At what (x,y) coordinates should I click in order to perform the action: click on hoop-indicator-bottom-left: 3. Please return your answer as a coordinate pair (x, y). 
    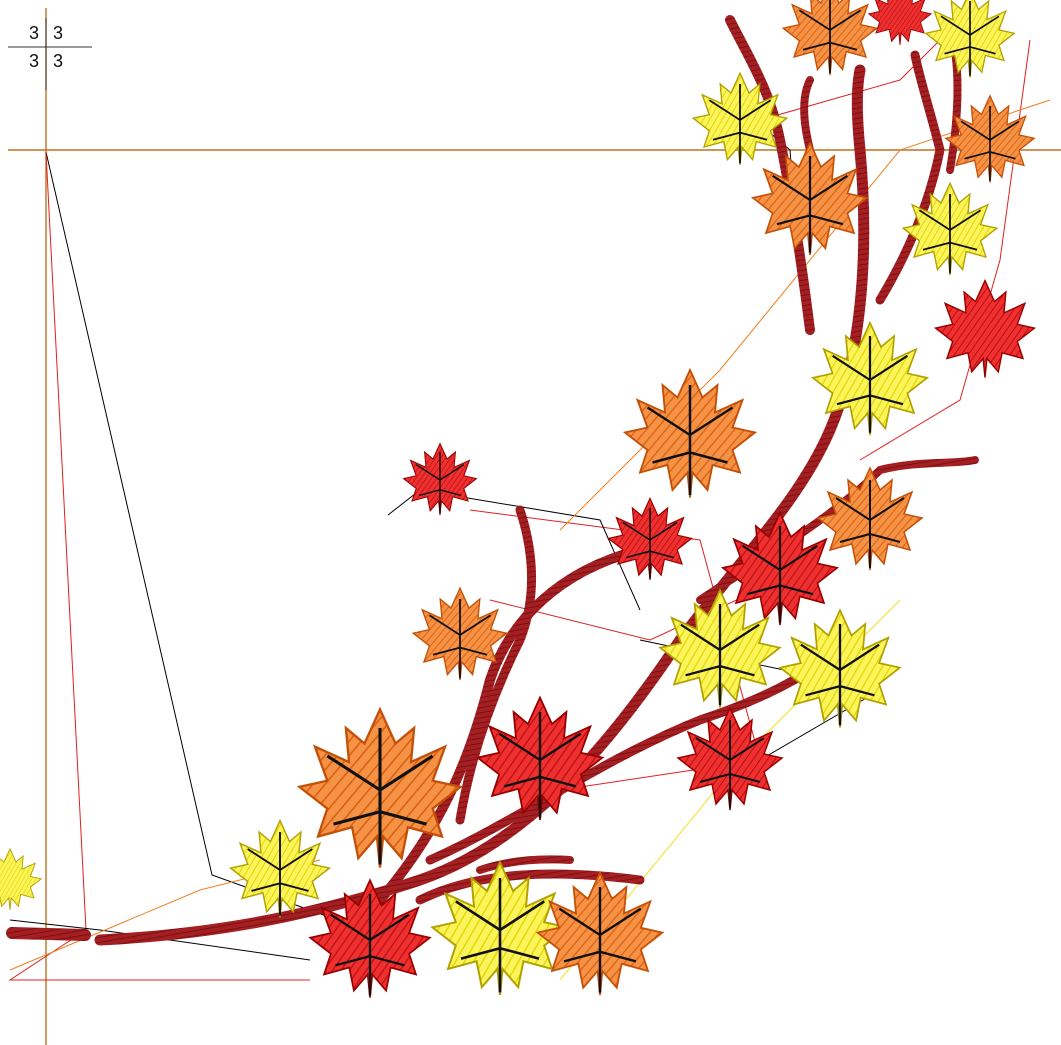
    Looking at the image, I should click on (34, 61).